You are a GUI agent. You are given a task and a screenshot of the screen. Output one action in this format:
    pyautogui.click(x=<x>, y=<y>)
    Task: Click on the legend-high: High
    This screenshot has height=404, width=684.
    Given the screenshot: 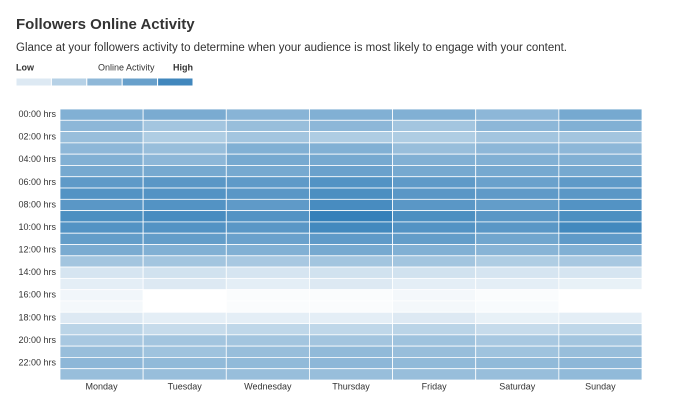 What is the action you would take?
    pyautogui.click(x=183, y=67)
    